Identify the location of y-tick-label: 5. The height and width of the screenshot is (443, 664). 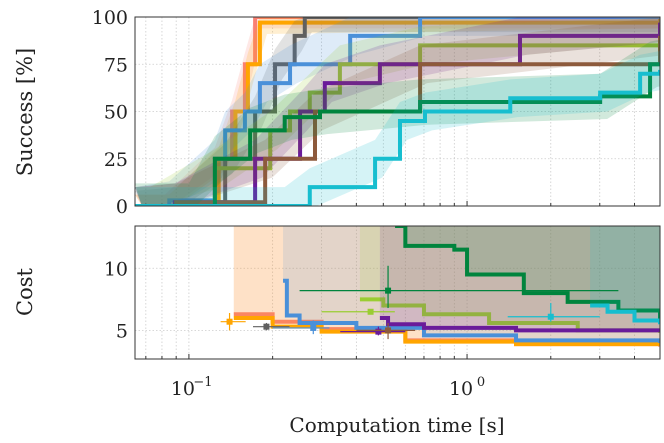
(122, 331).